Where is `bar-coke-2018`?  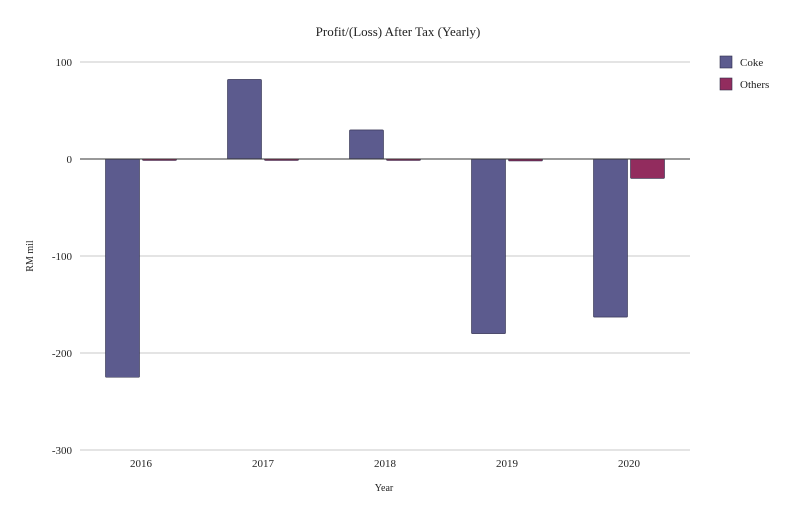
bar-coke-2018 is located at coordinates (366, 144).